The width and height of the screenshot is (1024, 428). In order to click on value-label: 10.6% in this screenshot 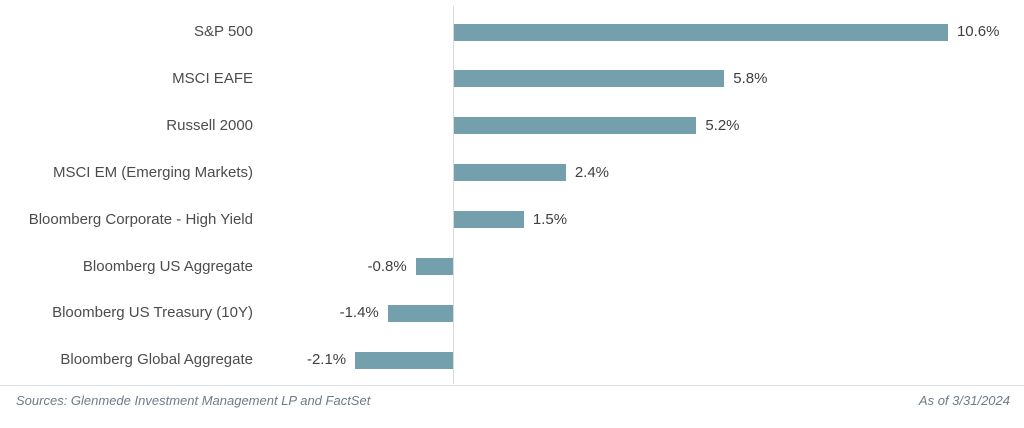, I will do `click(978, 31)`.